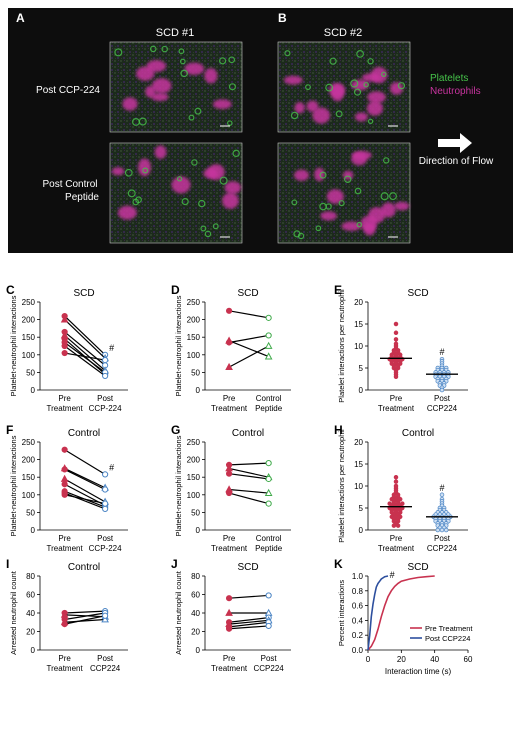 Image resolution: width=520 pixels, height=735 pixels. I want to click on y-axis-label: Platelet-neutrophil interactions, so click(178, 345).